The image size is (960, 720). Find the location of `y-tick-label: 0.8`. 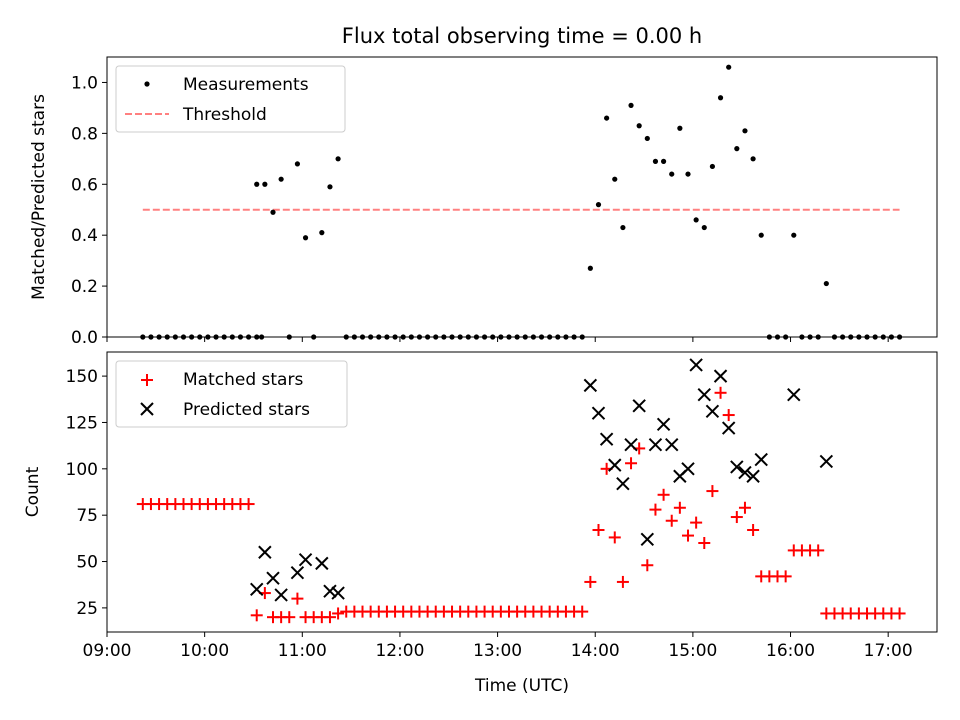

y-tick-label: 0.8 is located at coordinates (84, 134).